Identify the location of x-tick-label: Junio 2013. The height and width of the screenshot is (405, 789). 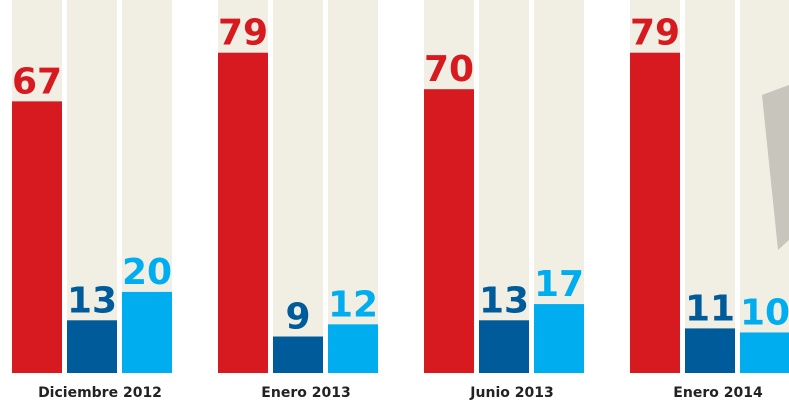
(511, 393).